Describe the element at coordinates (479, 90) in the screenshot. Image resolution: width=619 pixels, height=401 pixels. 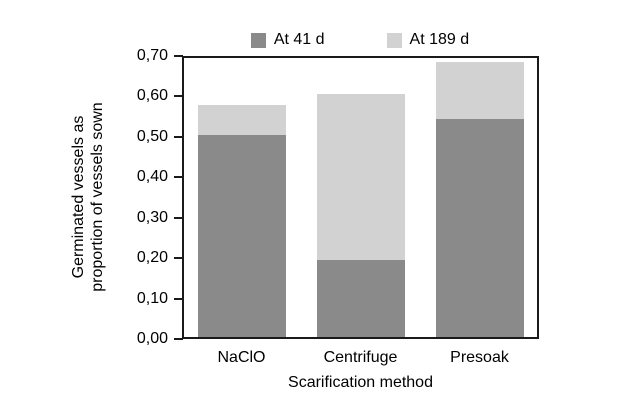
I see `bar-segment-presoak-at-189-d` at that location.